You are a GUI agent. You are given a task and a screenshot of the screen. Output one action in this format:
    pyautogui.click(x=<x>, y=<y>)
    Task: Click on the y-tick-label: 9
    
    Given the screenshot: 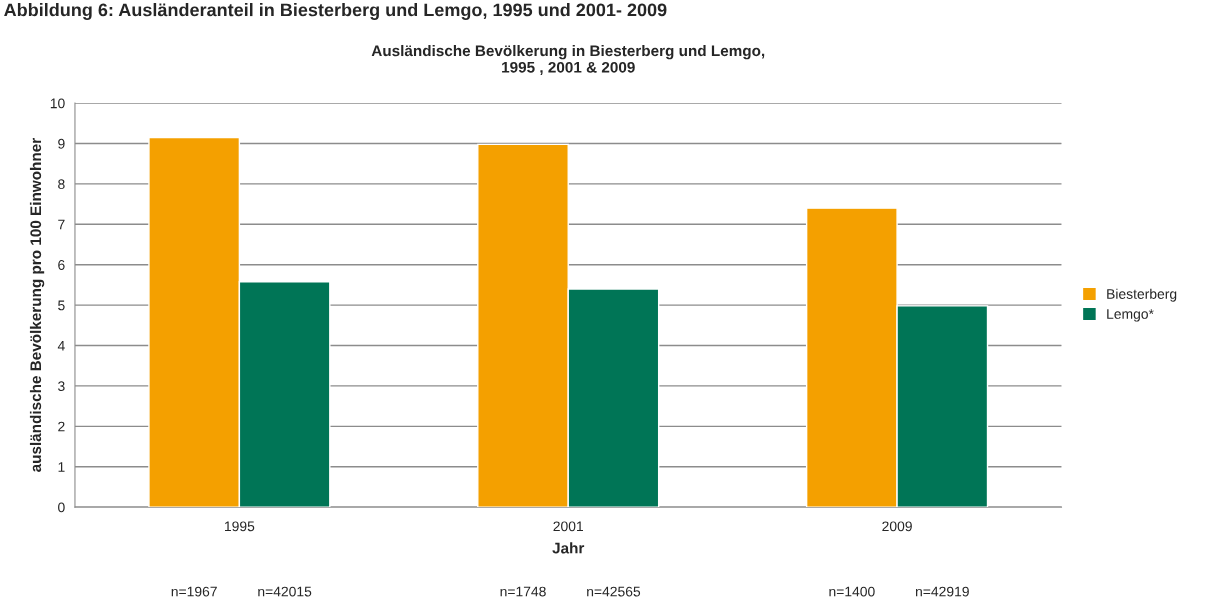 What is the action you would take?
    pyautogui.click(x=61, y=143)
    